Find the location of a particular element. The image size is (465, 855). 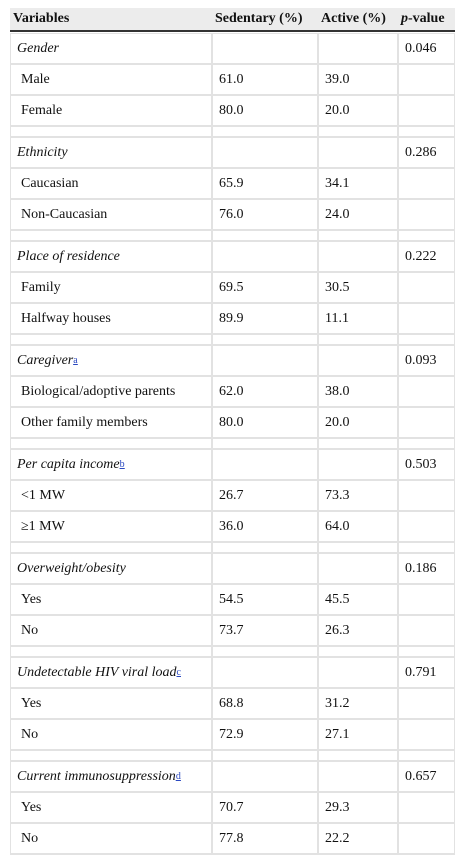

header-cell: Active (%) is located at coordinates (358, 20).